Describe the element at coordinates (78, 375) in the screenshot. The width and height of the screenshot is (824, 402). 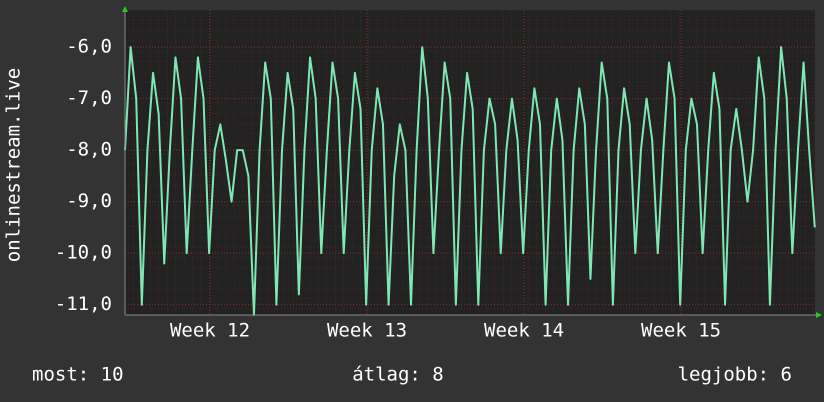
I see `footer-current: most: 10` at that location.